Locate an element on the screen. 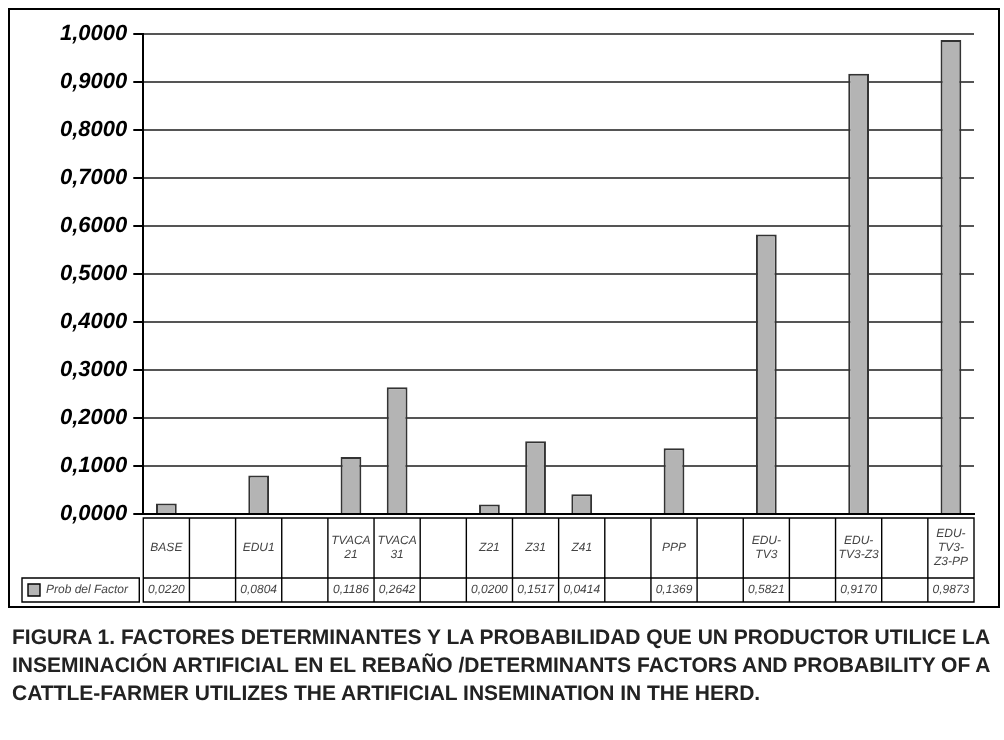 The image size is (1004, 740). y-tick-label: 1,0000 is located at coordinates (94, 34).